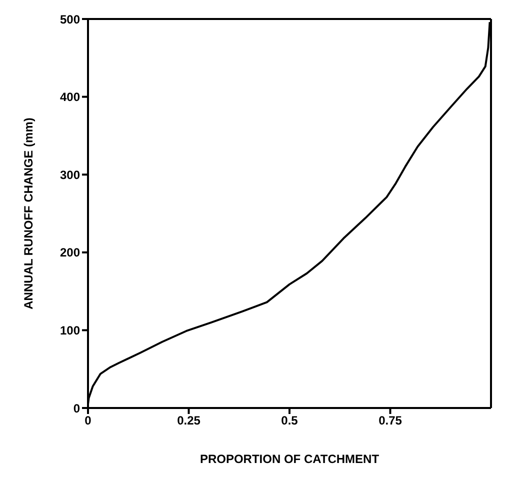  I want to click on y-tick-label: 200, so click(70, 253).